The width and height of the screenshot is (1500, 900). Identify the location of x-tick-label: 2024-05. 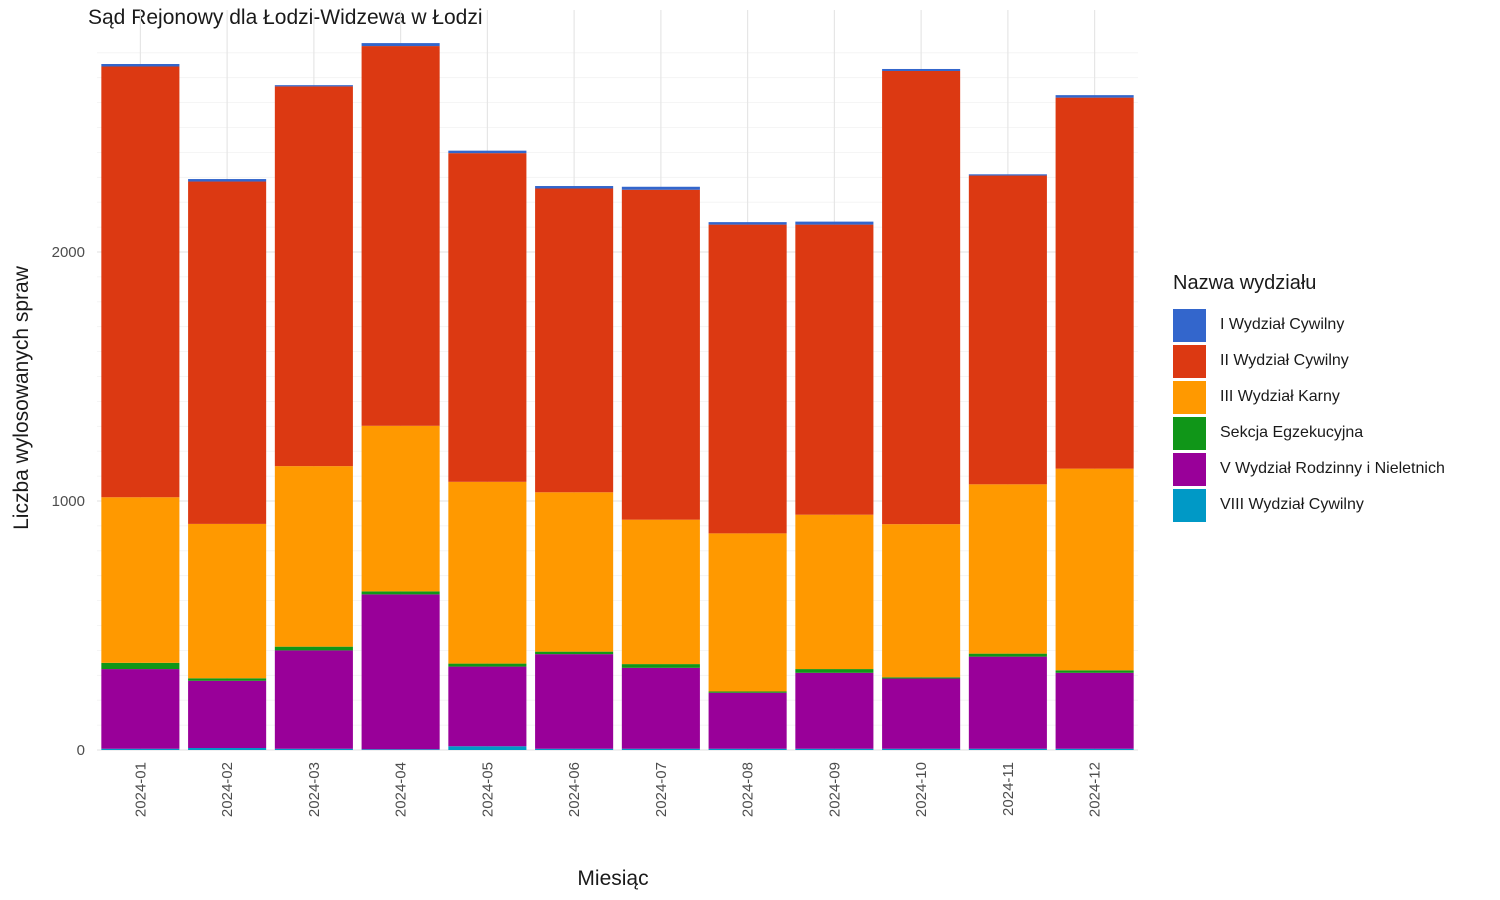
(487, 789).